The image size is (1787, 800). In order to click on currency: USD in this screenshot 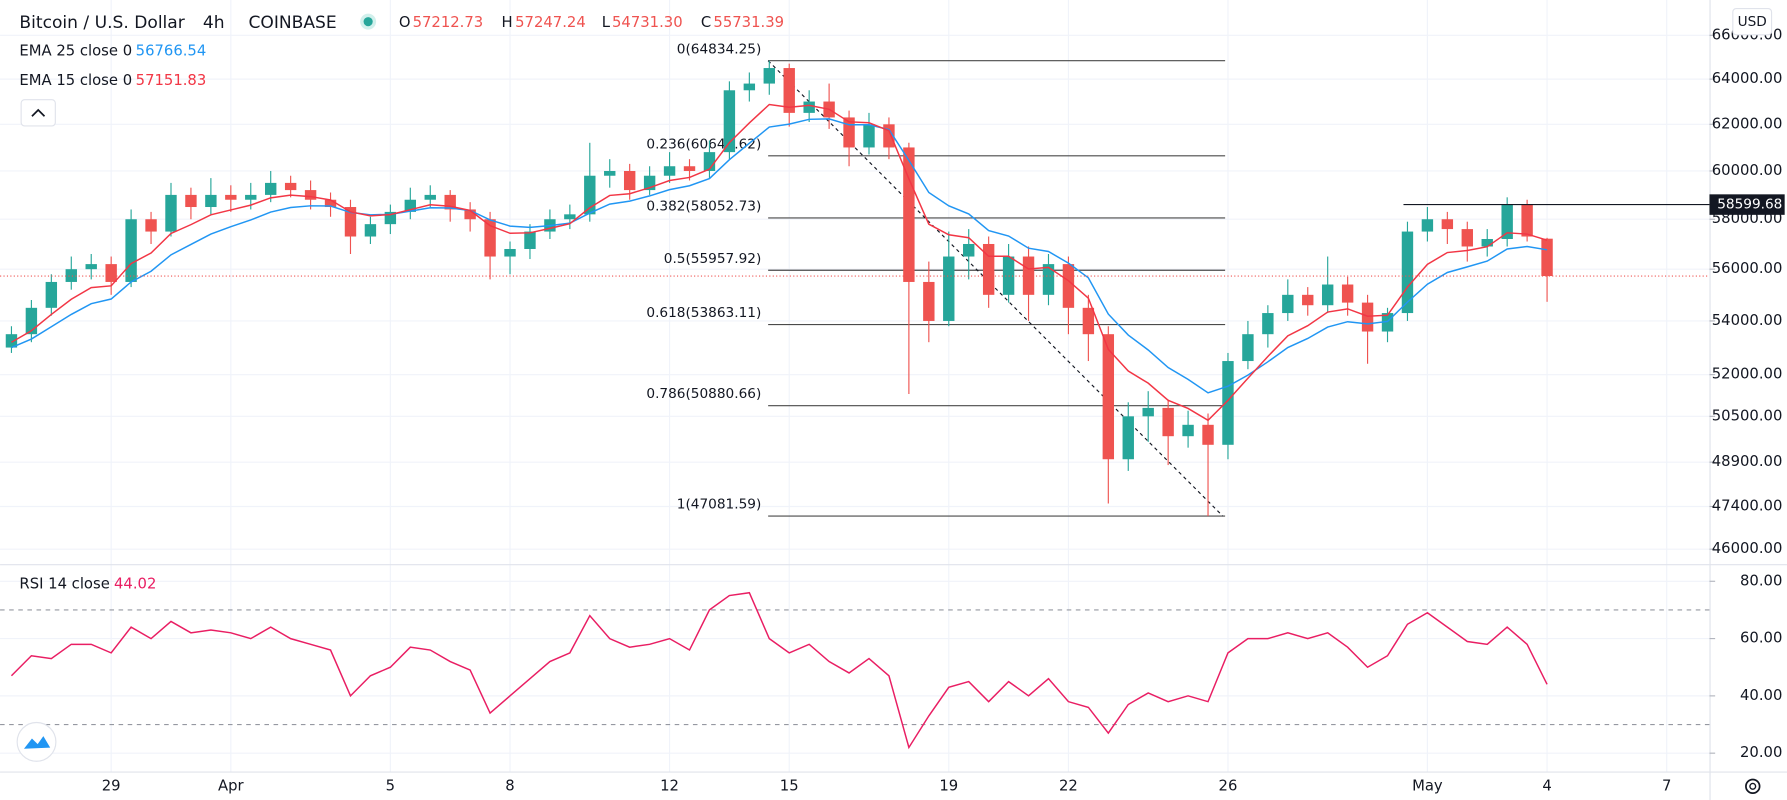, I will do `click(1752, 22)`.